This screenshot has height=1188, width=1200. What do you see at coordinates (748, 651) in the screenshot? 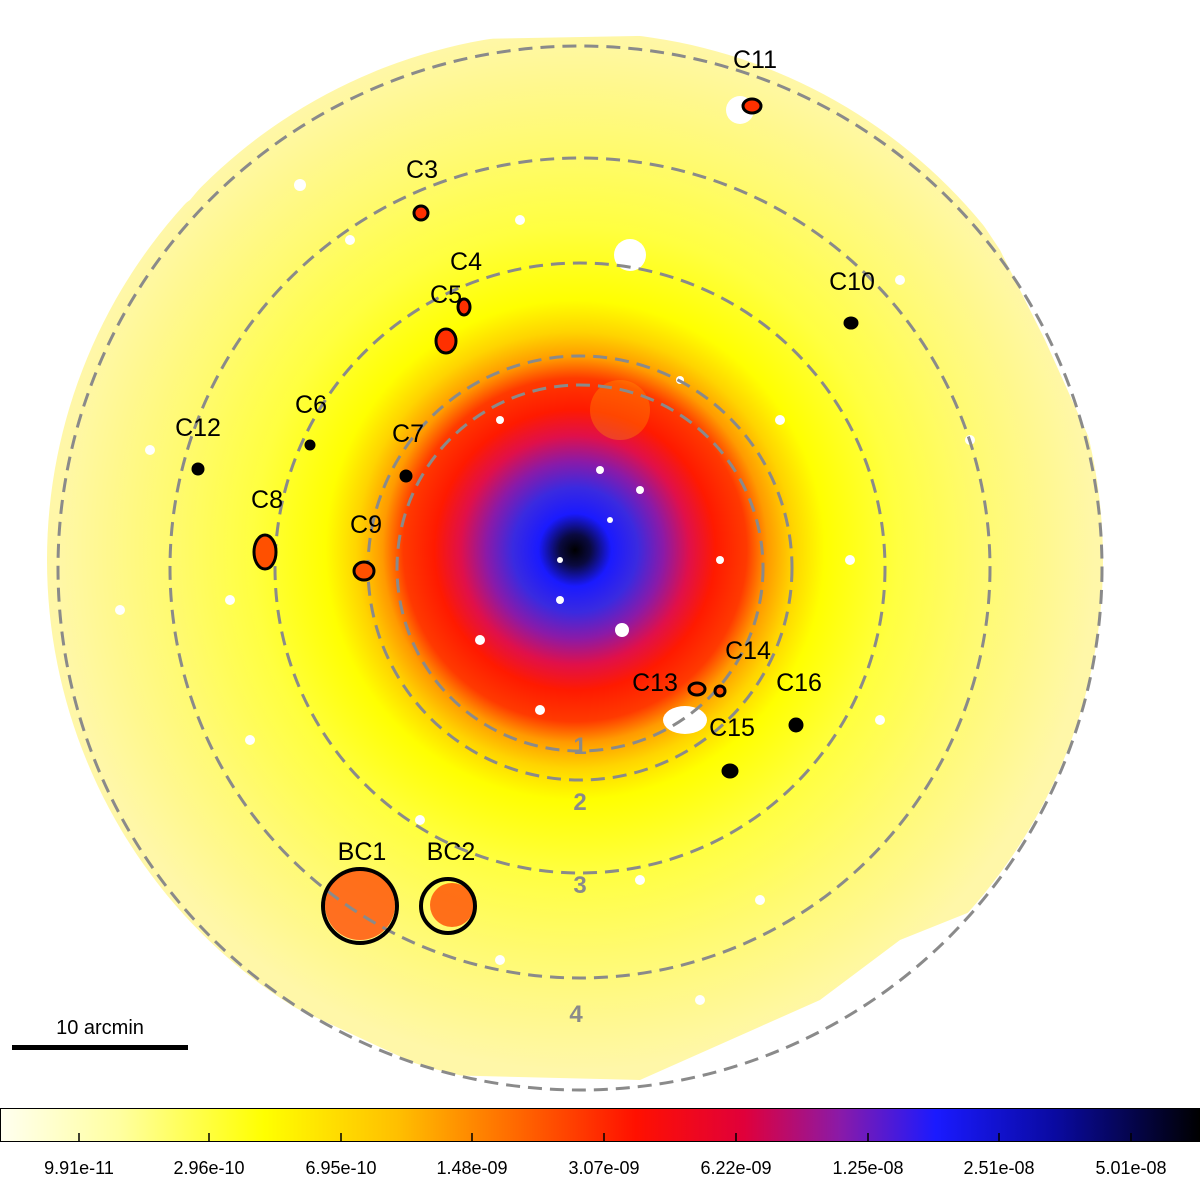
I see `clump-label-c14: C14` at bounding box center [748, 651].